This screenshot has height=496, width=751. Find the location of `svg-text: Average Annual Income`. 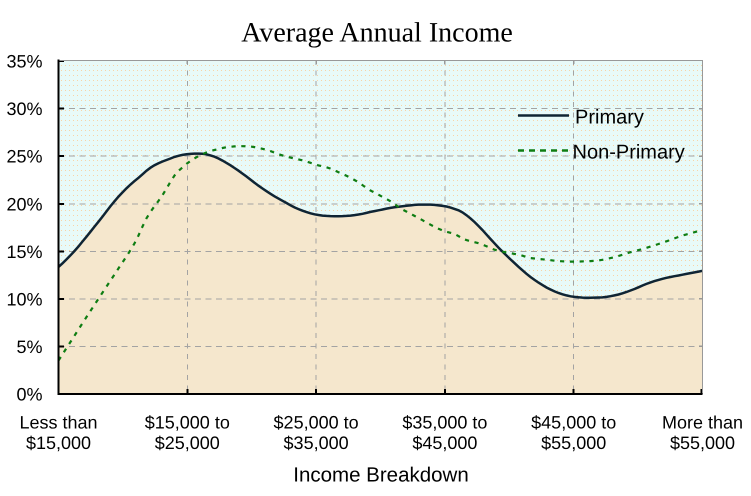

svg-text: Average Annual Income is located at coordinates (377, 33).